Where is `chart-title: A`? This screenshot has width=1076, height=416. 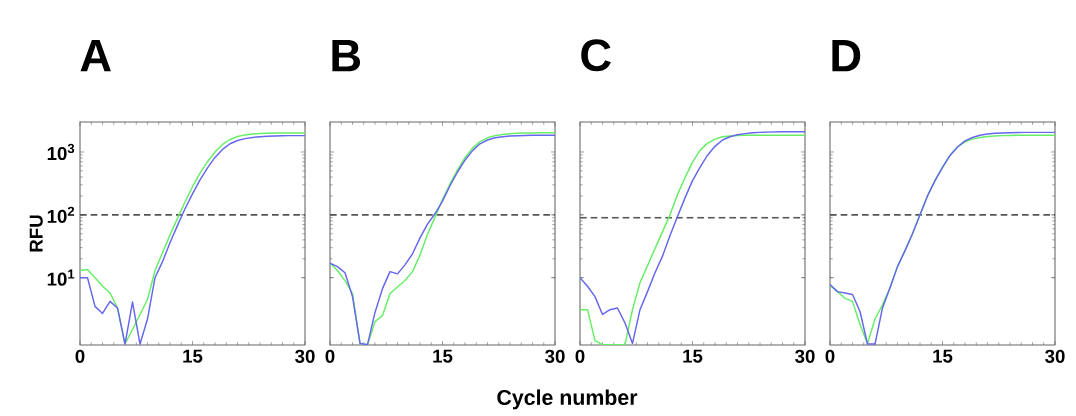 chart-title: A is located at coordinates (95, 56).